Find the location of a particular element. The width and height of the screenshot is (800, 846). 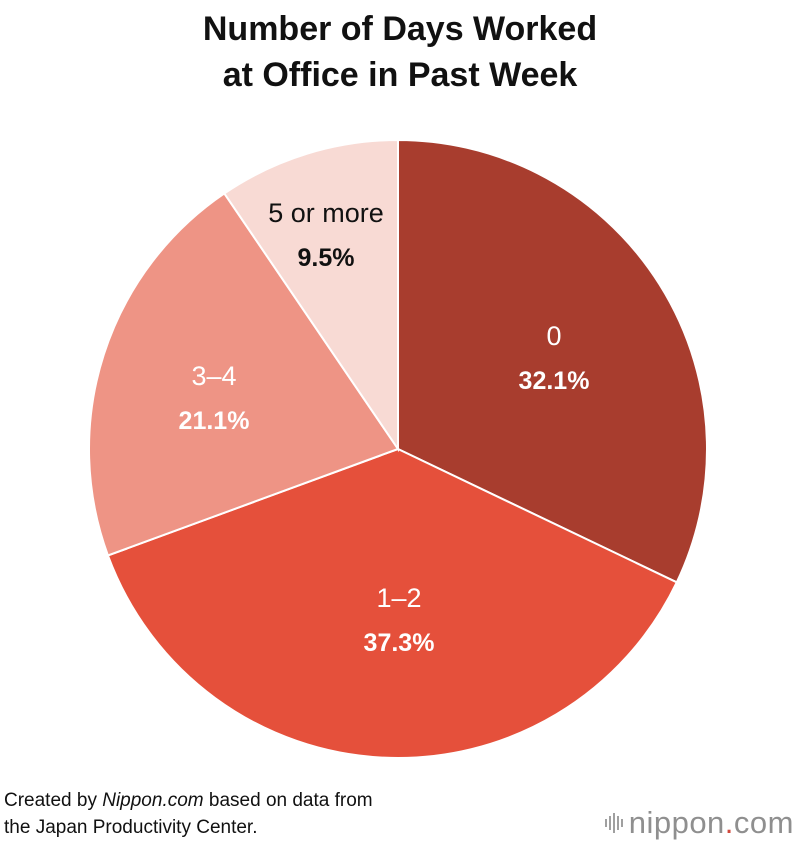

slice-value-label: 37.3% is located at coordinates (399, 643).